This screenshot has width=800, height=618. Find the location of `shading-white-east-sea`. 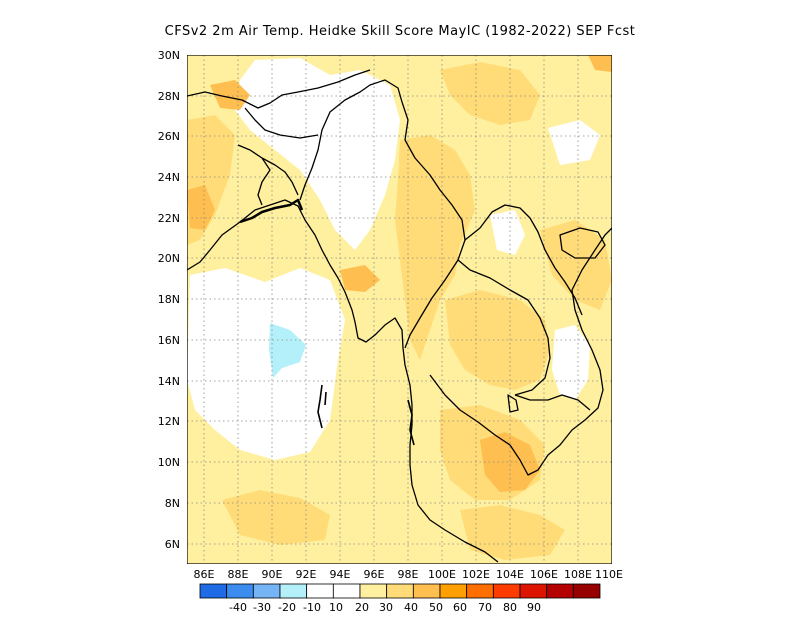

shading-white-east-sea is located at coordinates (574, 142).